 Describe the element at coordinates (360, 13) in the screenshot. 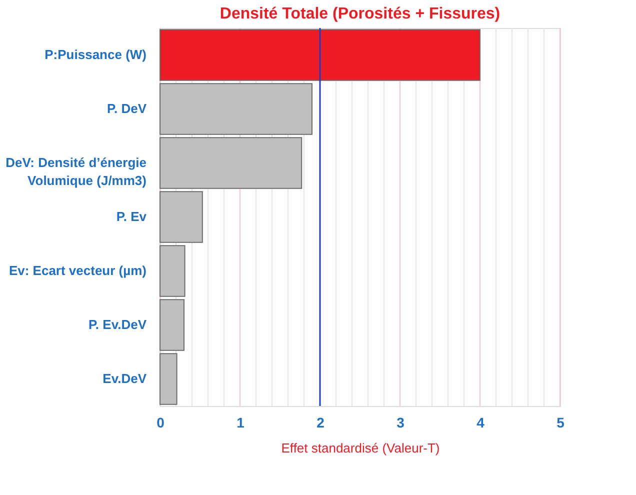

I see `chart-title: Densité Totale (Porosités + Fissures)` at that location.